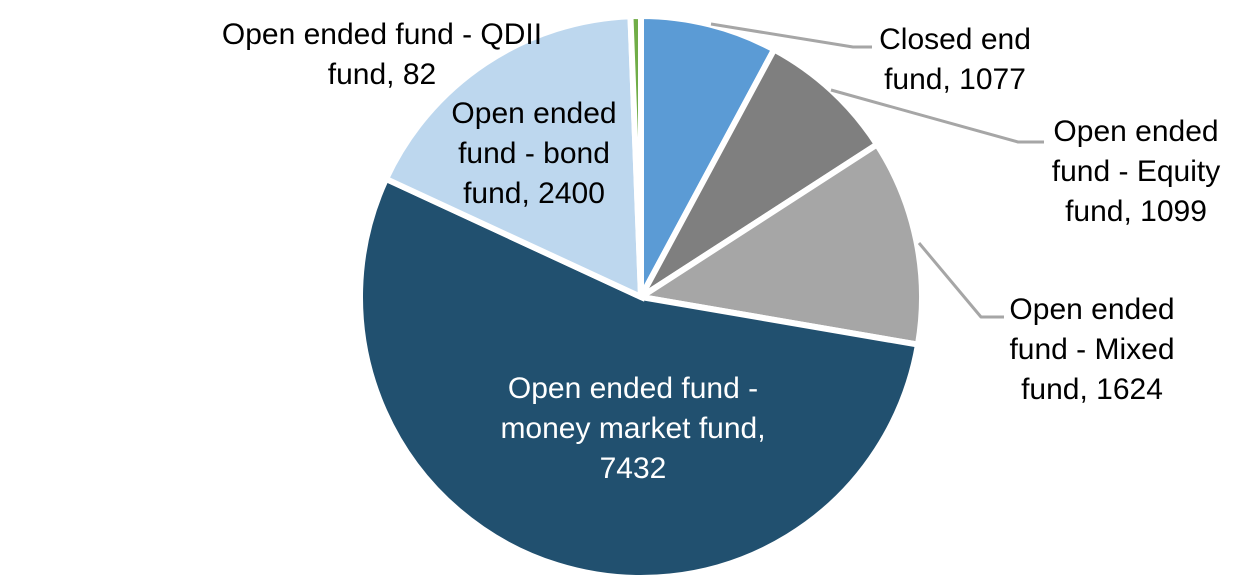  I want to click on label-line: Closed end, so click(955, 39).